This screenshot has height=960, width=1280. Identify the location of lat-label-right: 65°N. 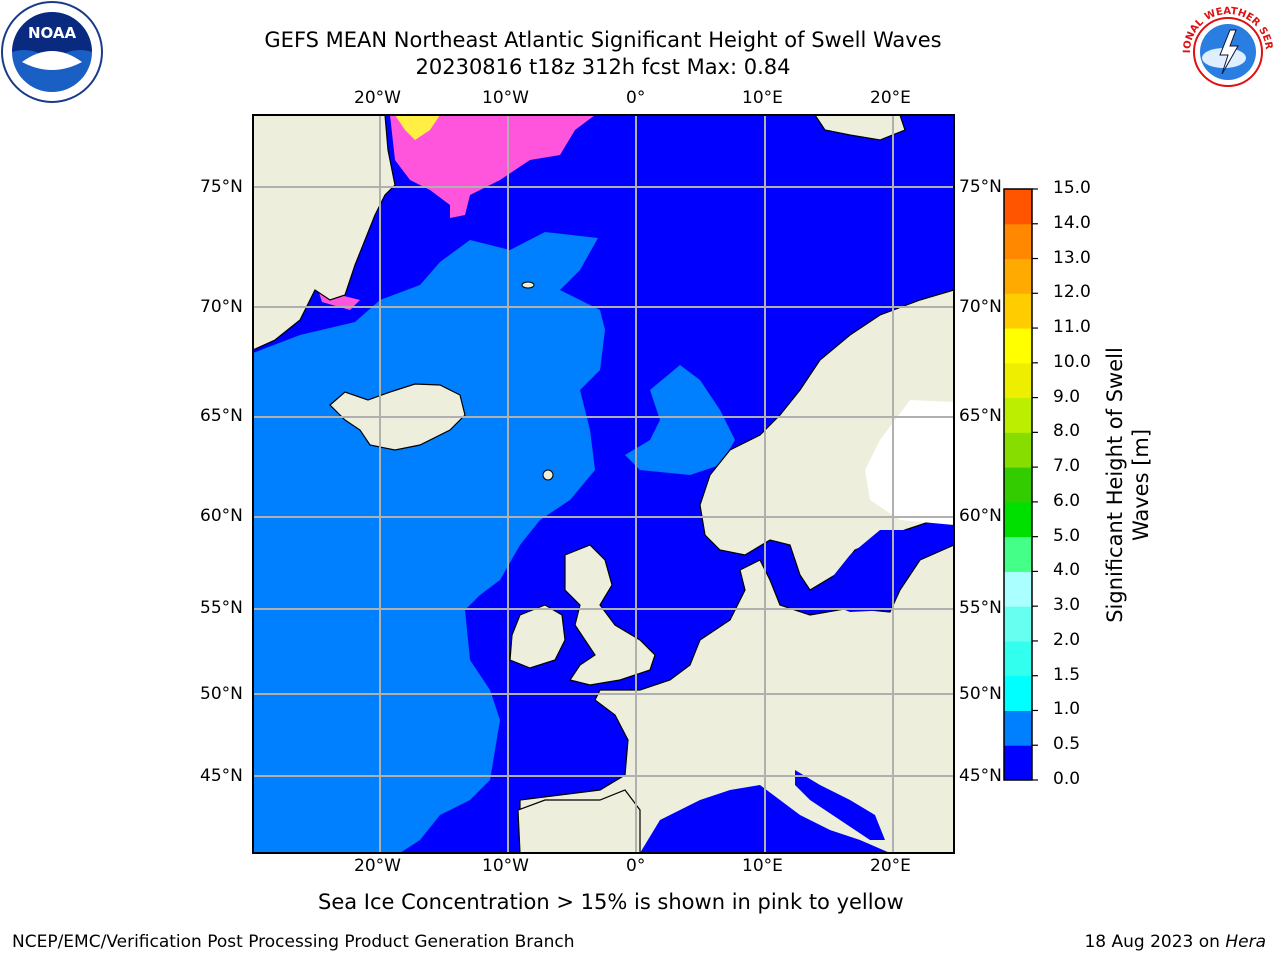
(980, 416).